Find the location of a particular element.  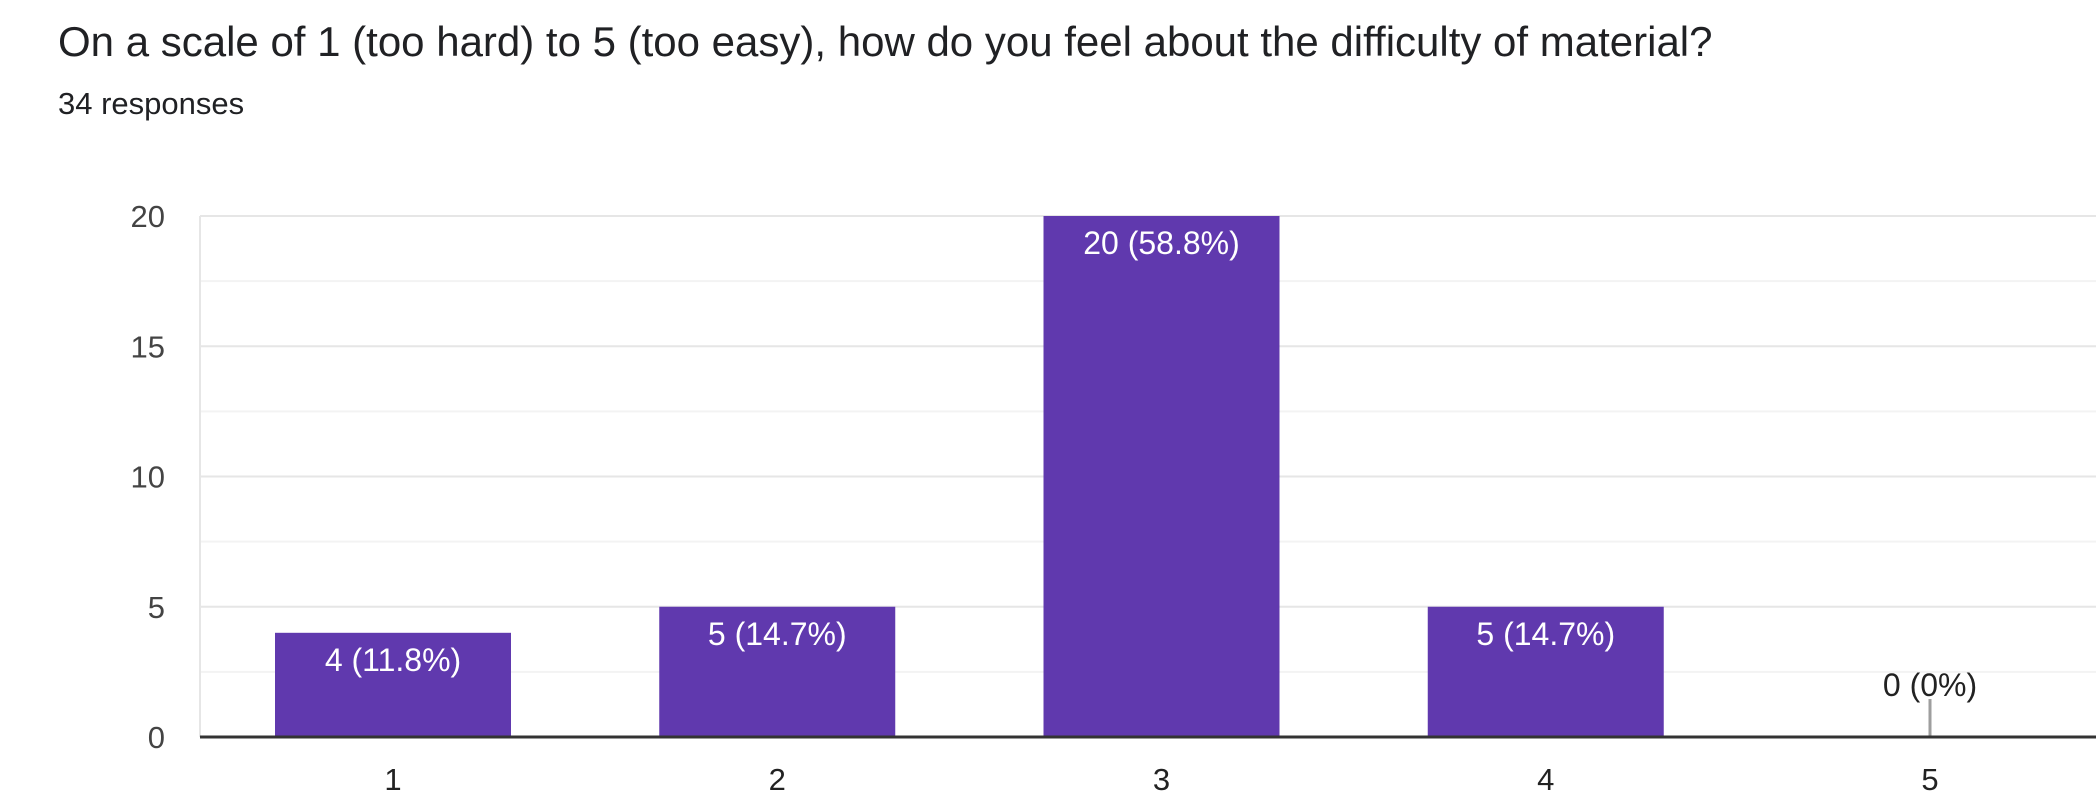

x-tick-label: 4 is located at coordinates (1545, 779).